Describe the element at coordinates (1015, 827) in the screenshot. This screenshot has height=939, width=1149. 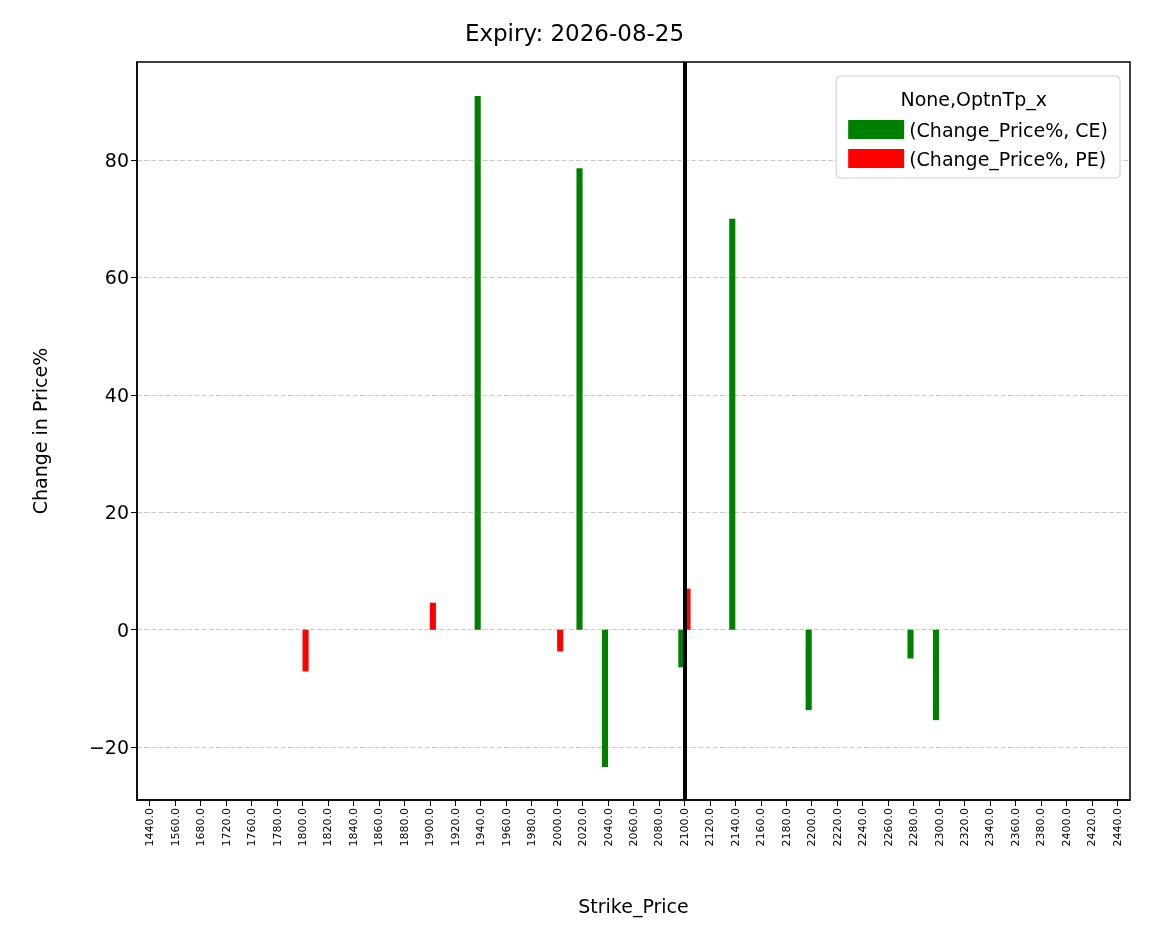
I see `x-tick-label: 2360.0` at that location.